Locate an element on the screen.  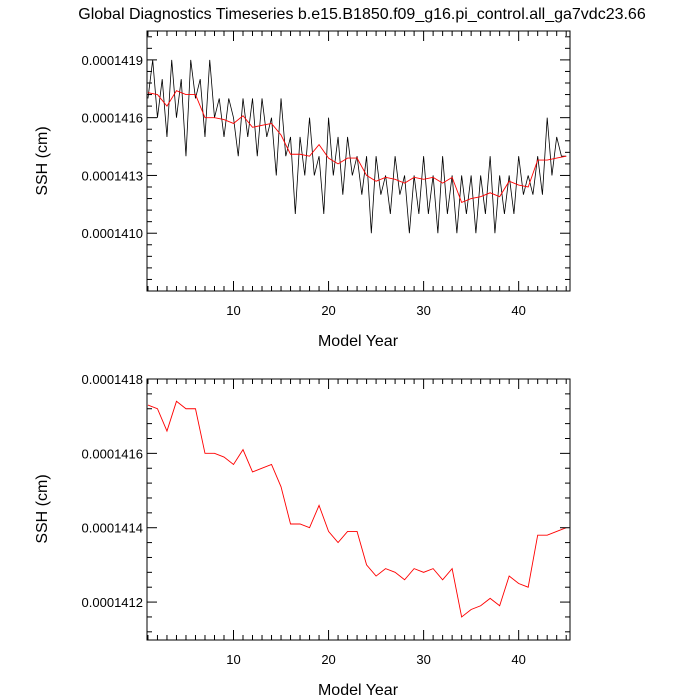
bottom-y-tick-label: 0.0001412 is located at coordinates (112, 602).